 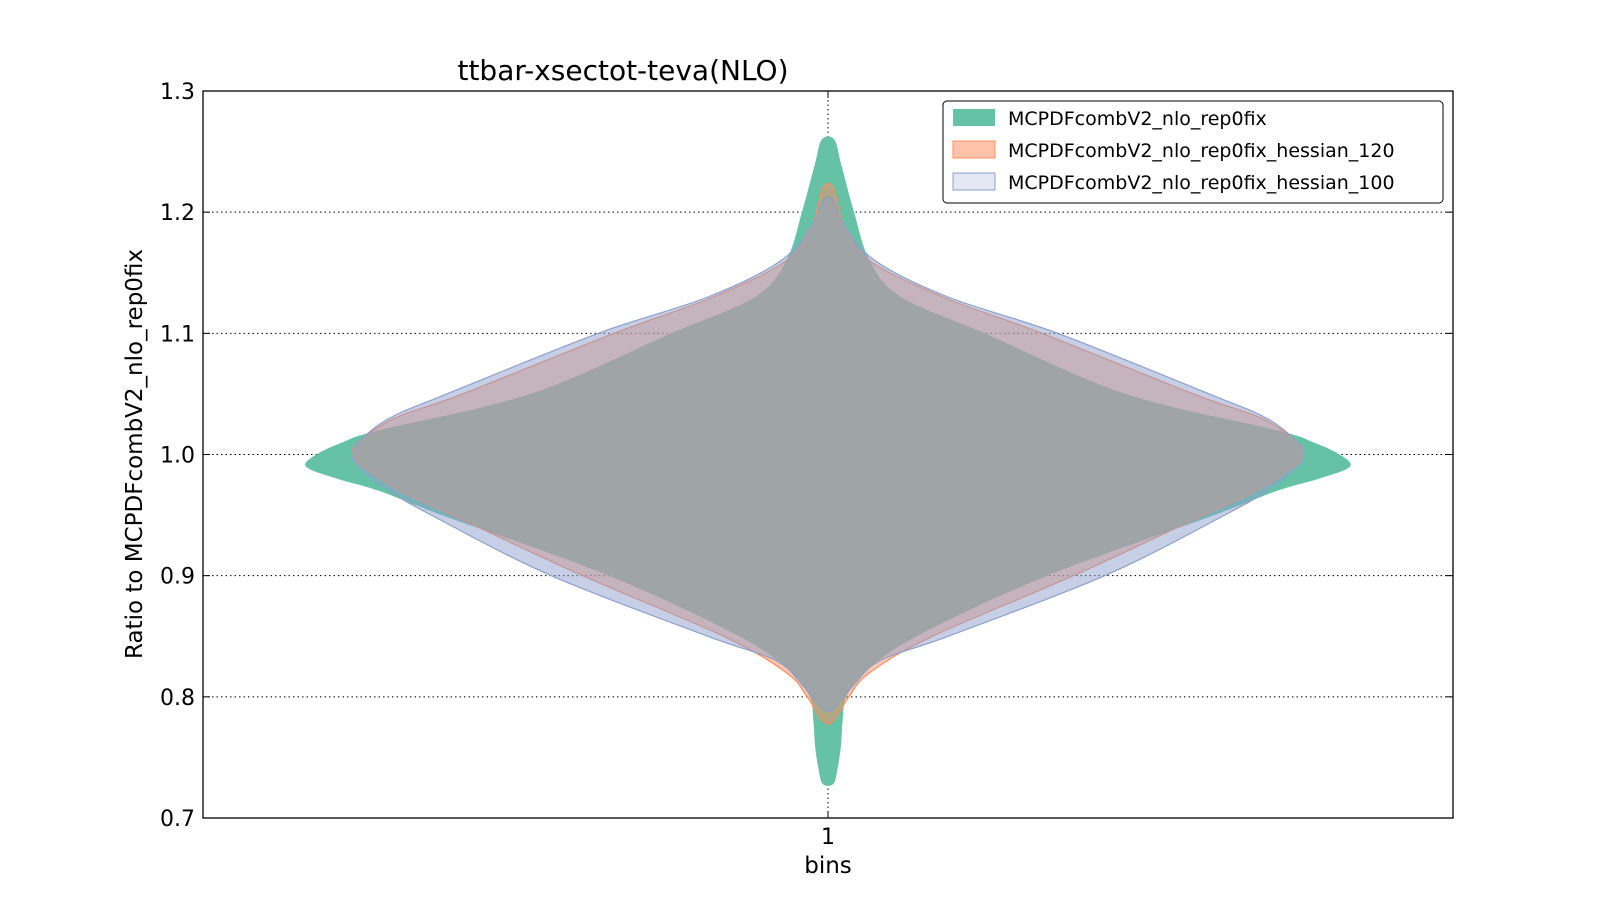 I want to click on y-tick-label: 1.1, so click(x=177, y=334).